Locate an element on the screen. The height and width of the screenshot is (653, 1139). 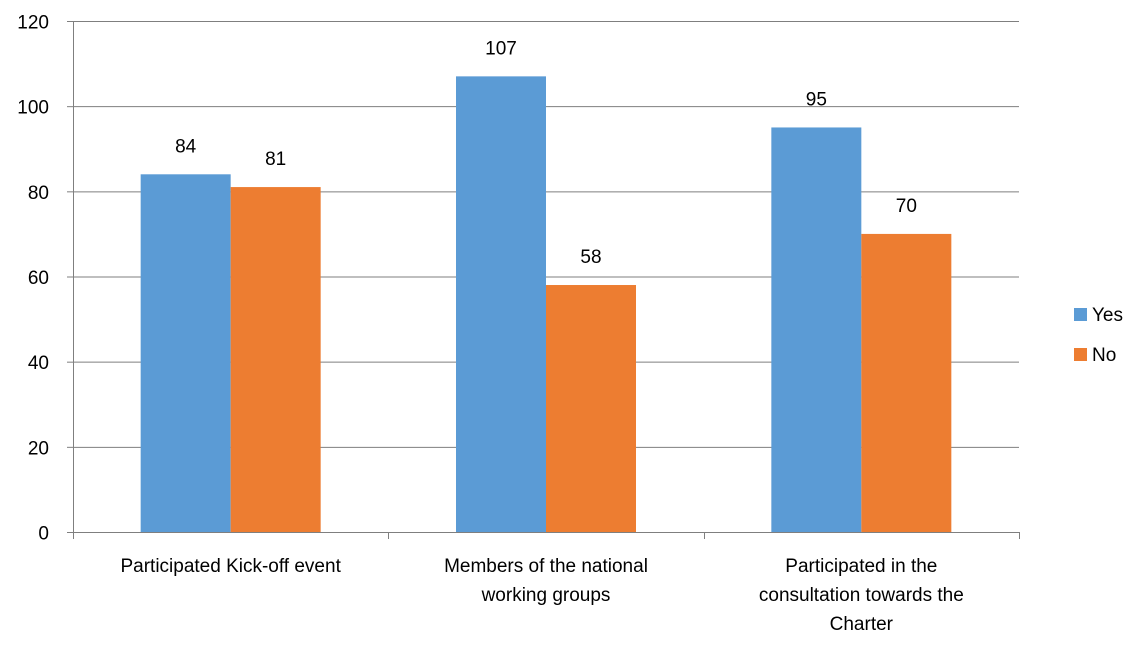
data-label: 95 is located at coordinates (816, 99).